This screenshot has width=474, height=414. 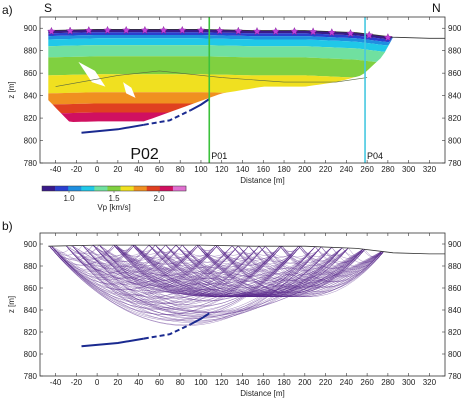 I want to click on direction-south: S, so click(x=48, y=8).